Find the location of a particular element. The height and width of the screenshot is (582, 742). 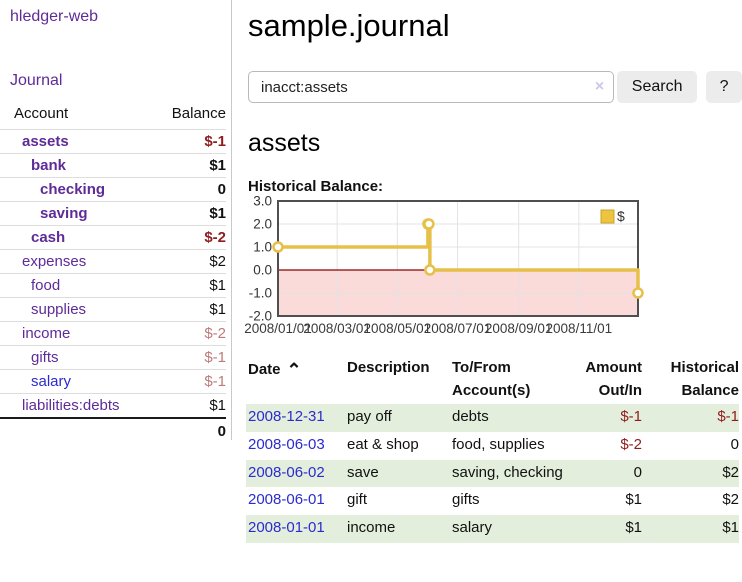

account-balance: $2 is located at coordinates (190, 261).